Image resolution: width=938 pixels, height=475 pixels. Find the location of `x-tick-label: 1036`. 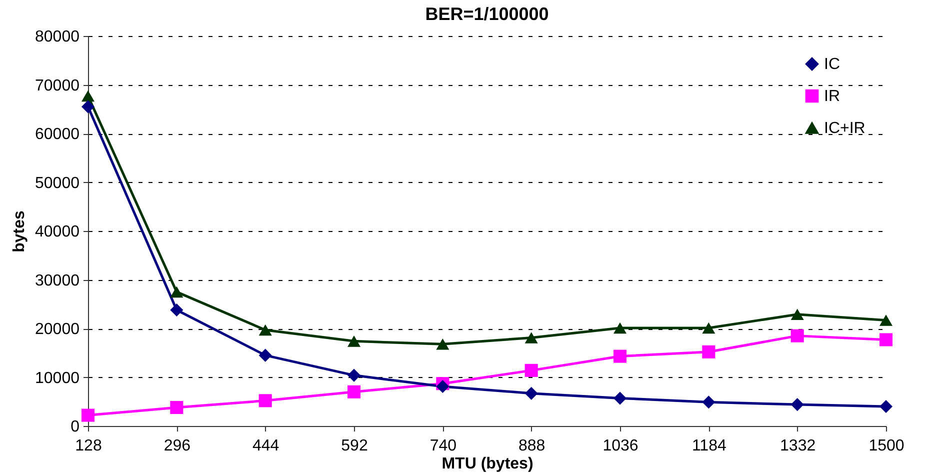

x-tick-label: 1036 is located at coordinates (620, 446).